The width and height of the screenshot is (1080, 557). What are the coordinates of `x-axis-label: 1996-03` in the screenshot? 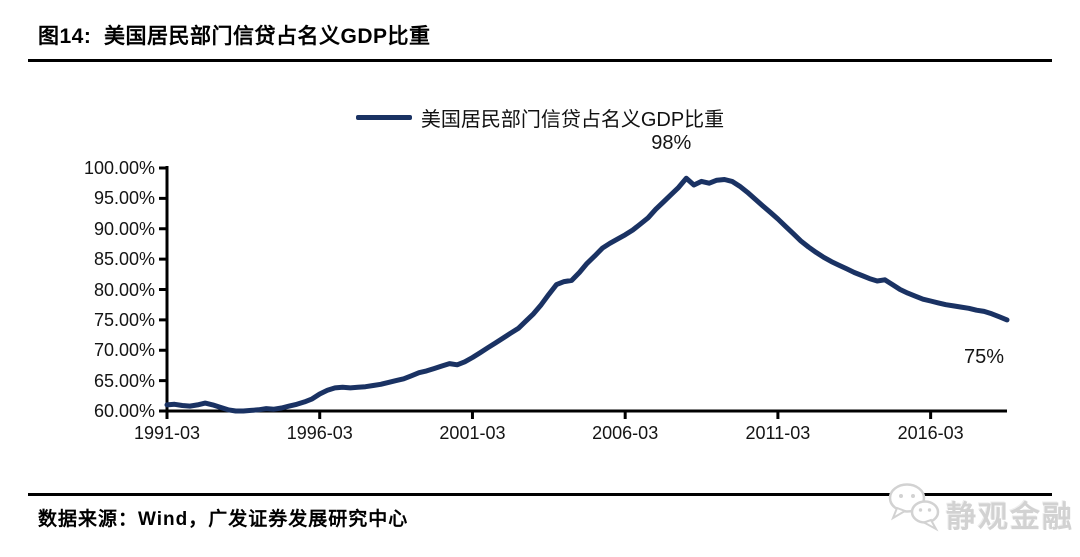 It's located at (319, 433).